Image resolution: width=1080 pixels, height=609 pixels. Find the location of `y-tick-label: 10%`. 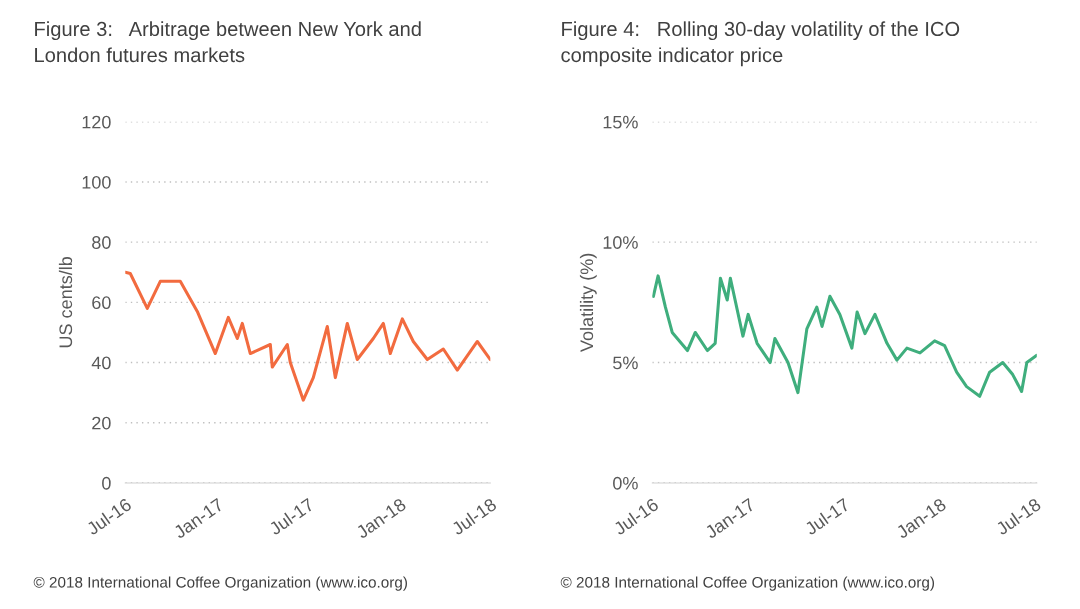

y-tick-label: 10% is located at coordinates (620, 242).